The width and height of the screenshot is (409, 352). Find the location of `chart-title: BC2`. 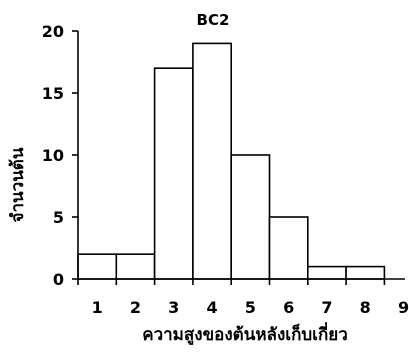

chart-title: BC2 is located at coordinates (213, 20).